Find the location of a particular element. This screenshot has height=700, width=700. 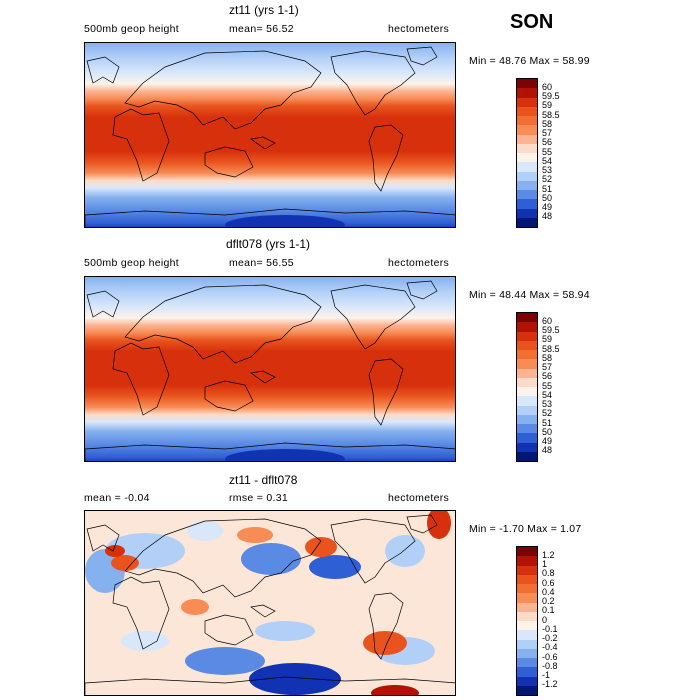

colorbar-label: 54 is located at coordinates (547, 394).